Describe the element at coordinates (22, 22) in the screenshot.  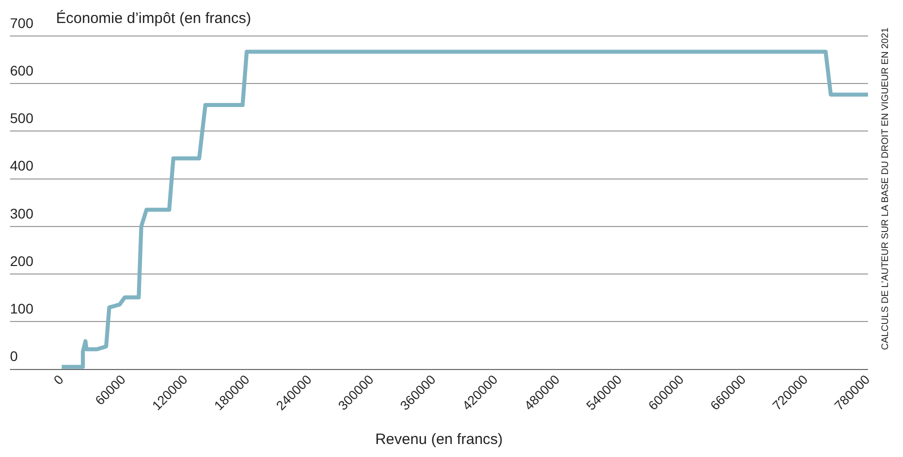
I see `y-tick-label: 700` at that location.